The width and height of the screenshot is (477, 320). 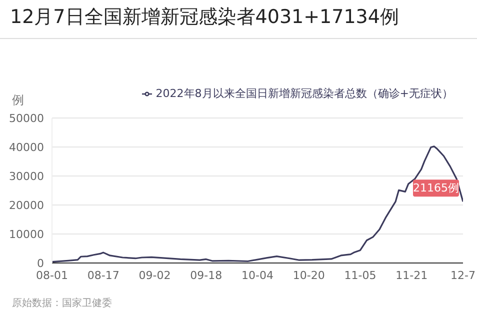 What do you see at coordinates (26, 205) in the screenshot?
I see `y-tick-label: 20000` at bounding box center [26, 205].